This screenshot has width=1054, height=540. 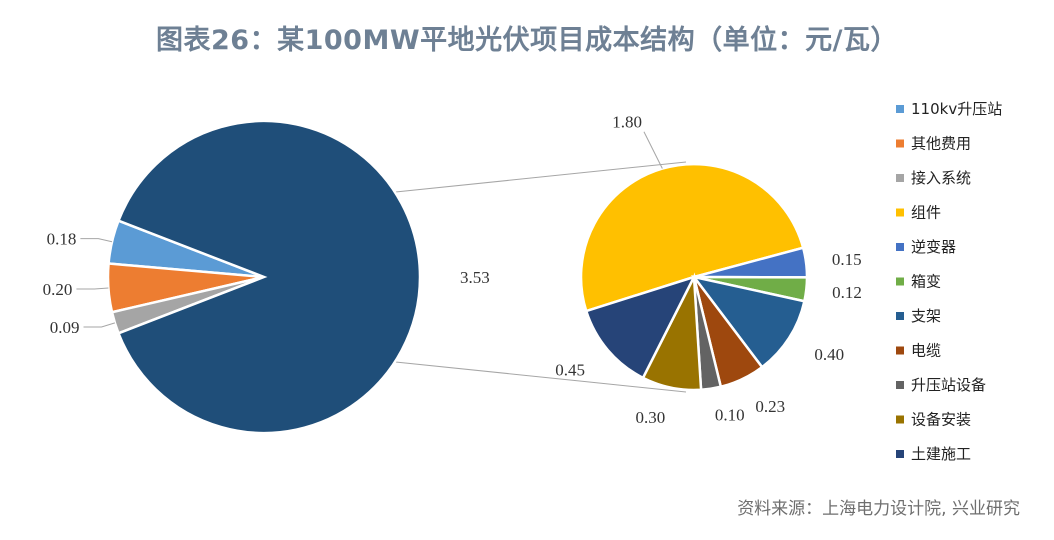 I want to click on legend-swatch-逆变器, so click(x=900, y=247).